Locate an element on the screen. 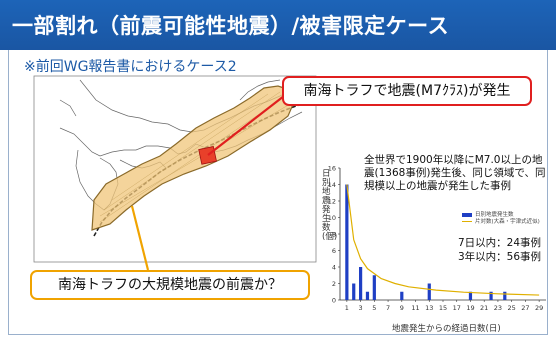  chart-x-axis-label: 地震発生からの経過日数(日) is located at coordinates (446, 329).